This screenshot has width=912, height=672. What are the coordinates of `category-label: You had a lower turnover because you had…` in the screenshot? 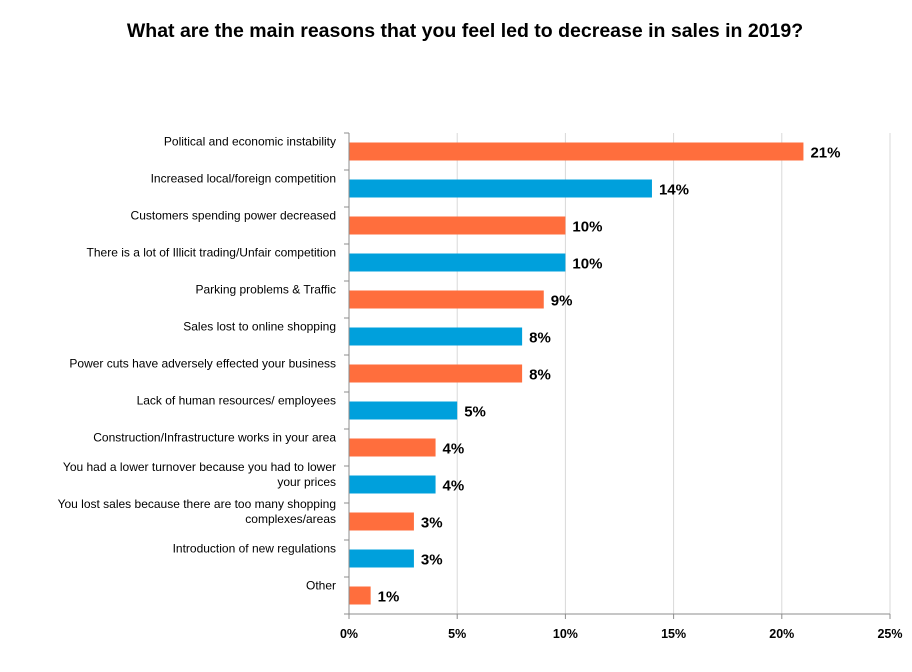 It's located at (199, 474).